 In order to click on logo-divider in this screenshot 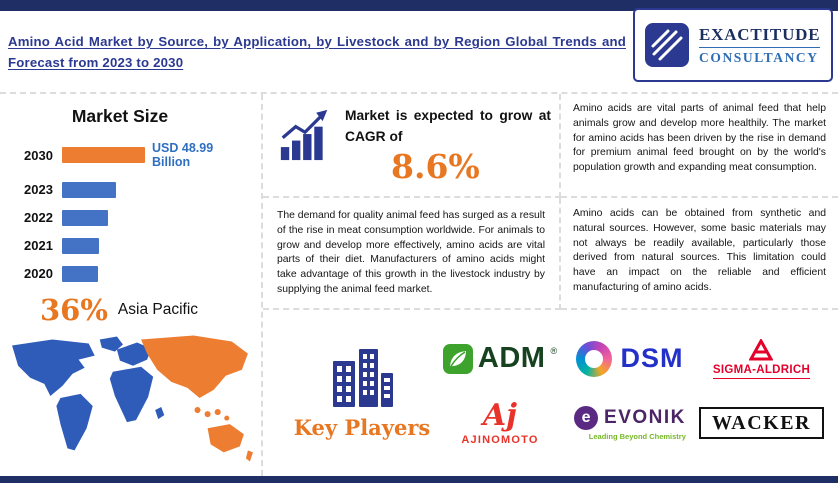, I will do `click(760, 47)`.